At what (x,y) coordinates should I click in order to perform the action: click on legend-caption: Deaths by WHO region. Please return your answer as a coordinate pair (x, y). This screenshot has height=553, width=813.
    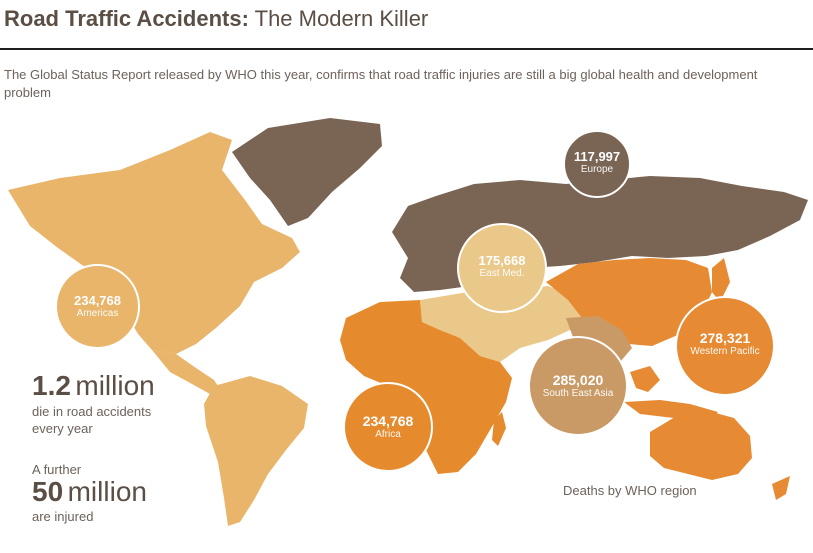
    Looking at the image, I should click on (630, 490).